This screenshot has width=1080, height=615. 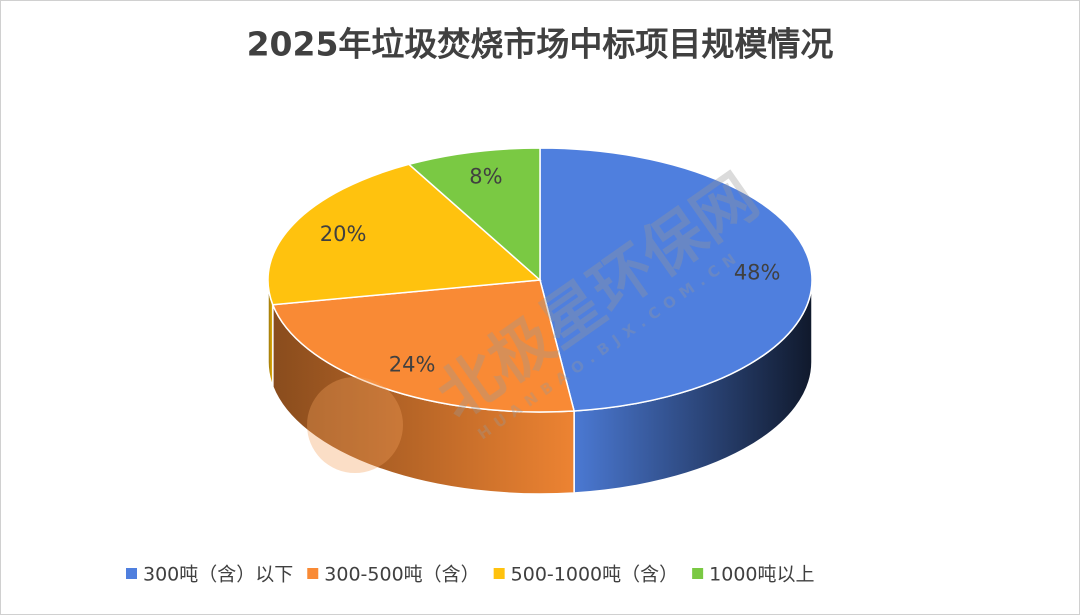 I want to click on legend-label: 300-500吨（含）, so click(x=401, y=575).